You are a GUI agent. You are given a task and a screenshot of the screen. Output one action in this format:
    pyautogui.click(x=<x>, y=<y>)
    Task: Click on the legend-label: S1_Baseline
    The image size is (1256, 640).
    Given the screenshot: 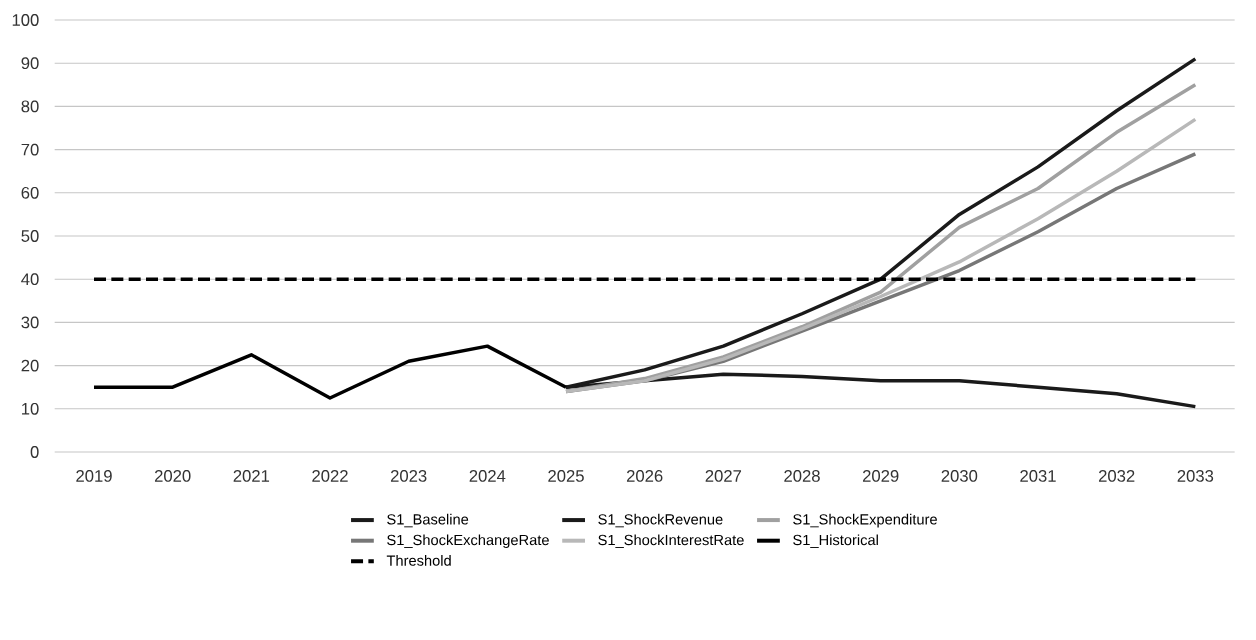 What is the action you would take?
    pyautogui.click(x=428, y=520)
    